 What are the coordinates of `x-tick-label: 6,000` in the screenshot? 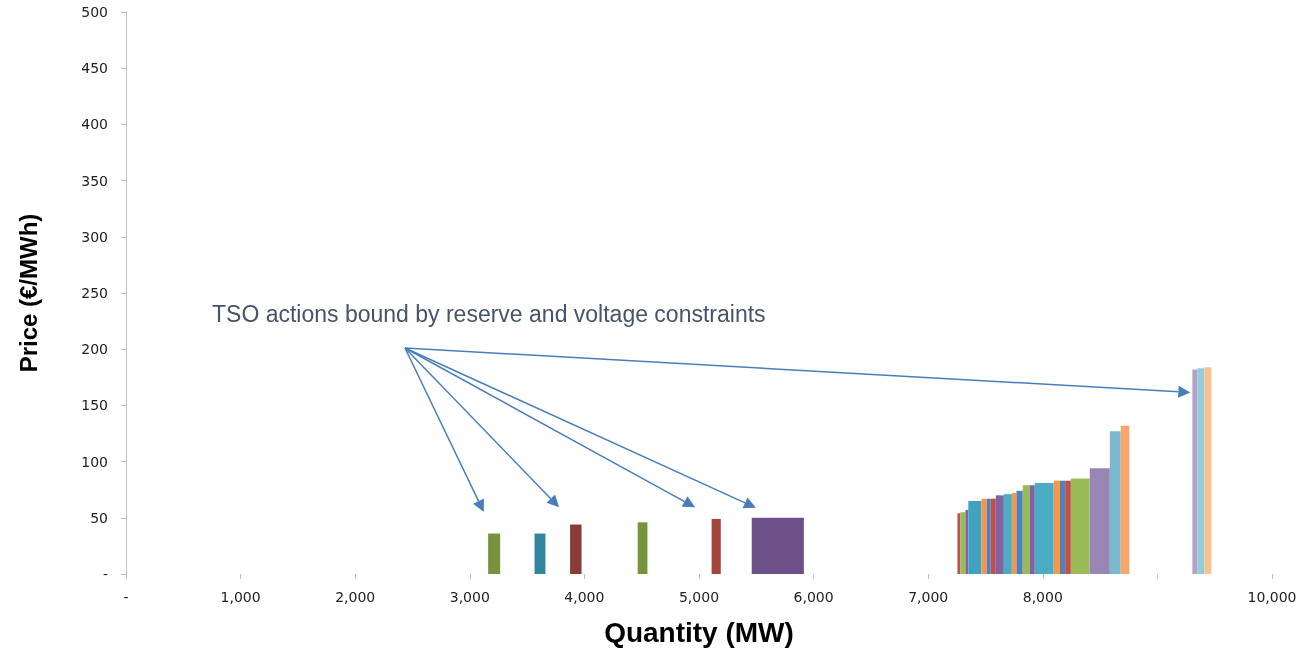 It's located at (813, 597).